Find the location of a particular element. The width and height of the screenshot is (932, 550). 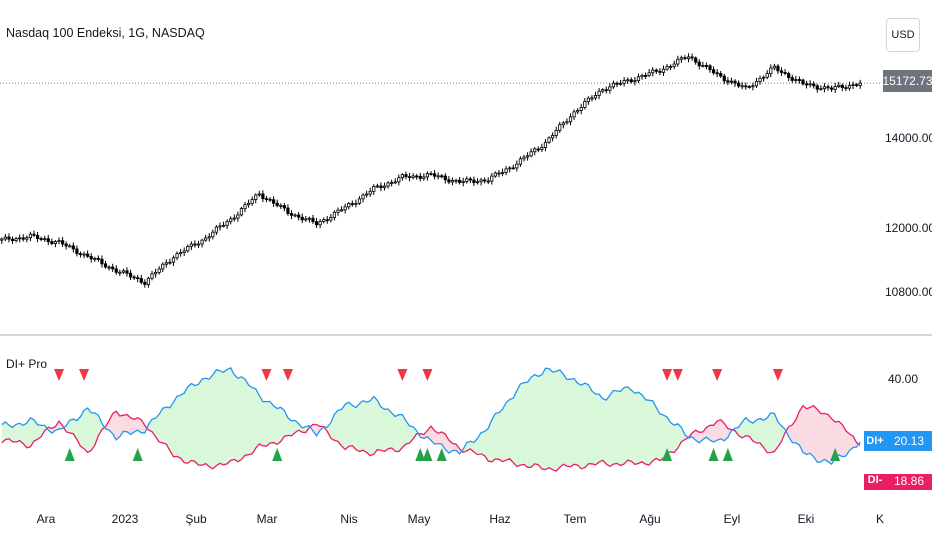

price-axis-label: 14000.00 is located at coordinates (908, 138).